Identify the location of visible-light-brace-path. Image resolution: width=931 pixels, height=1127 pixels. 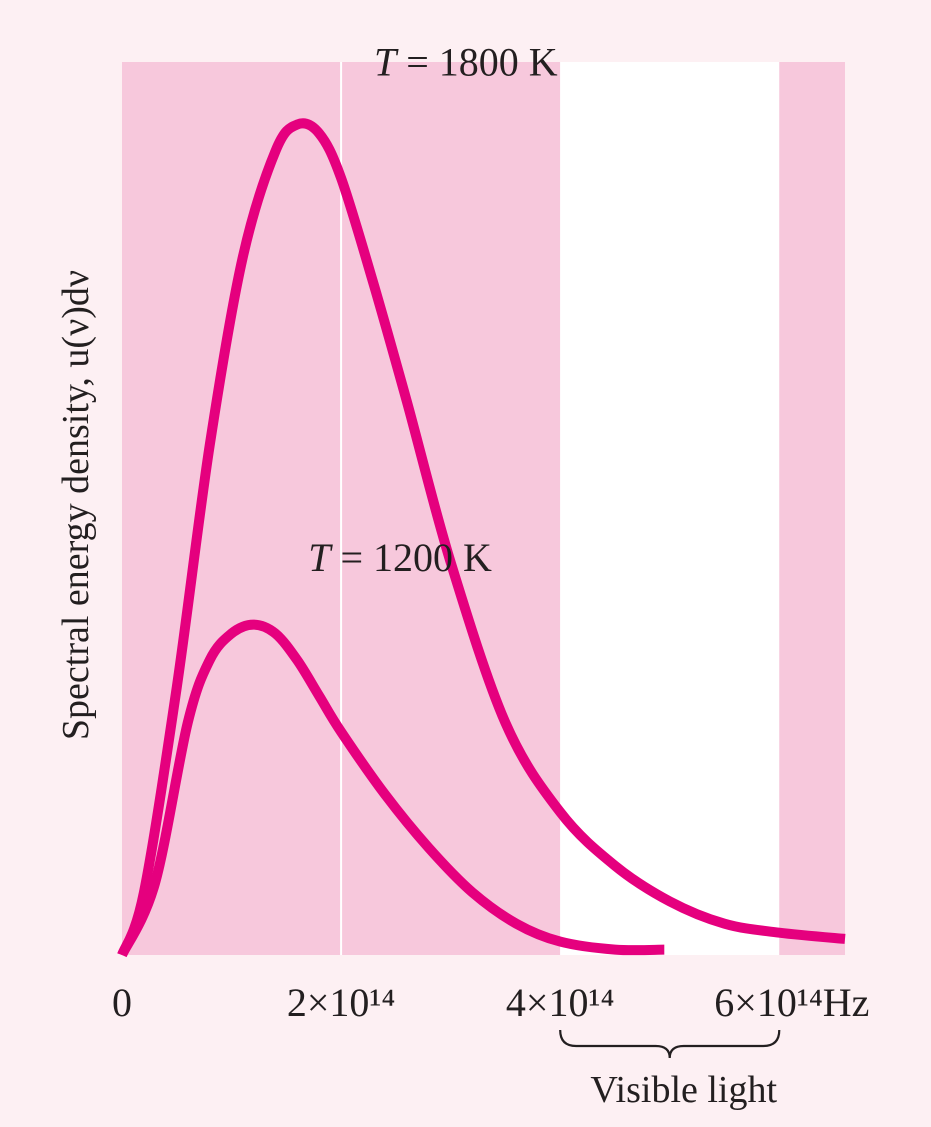
(670, 1044).